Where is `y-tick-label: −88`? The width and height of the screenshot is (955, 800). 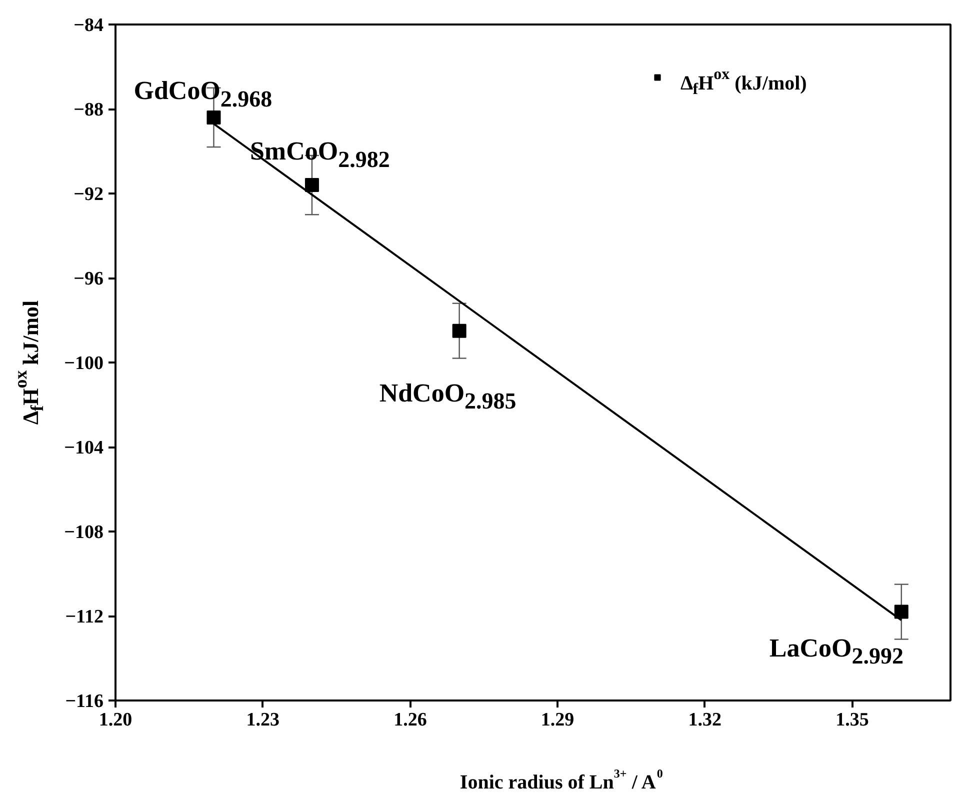 y-tick-label: −88 is located at coordinates (89, 110).